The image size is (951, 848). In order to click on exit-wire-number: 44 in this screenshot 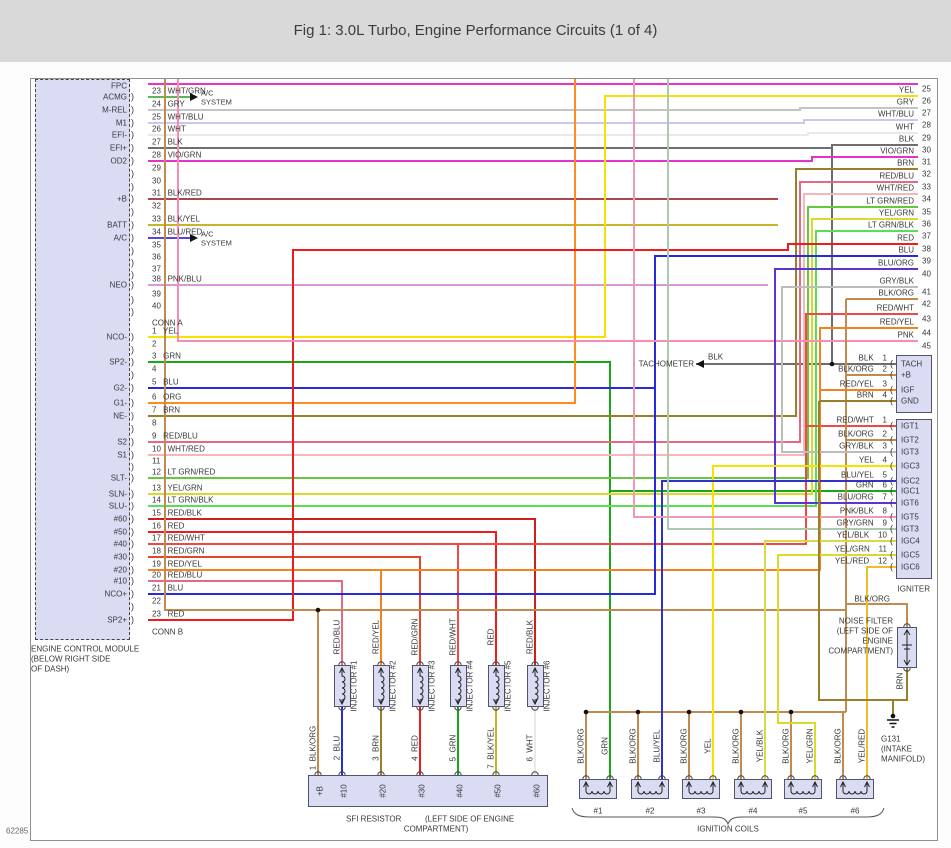, I will do `click(926, 333)`.